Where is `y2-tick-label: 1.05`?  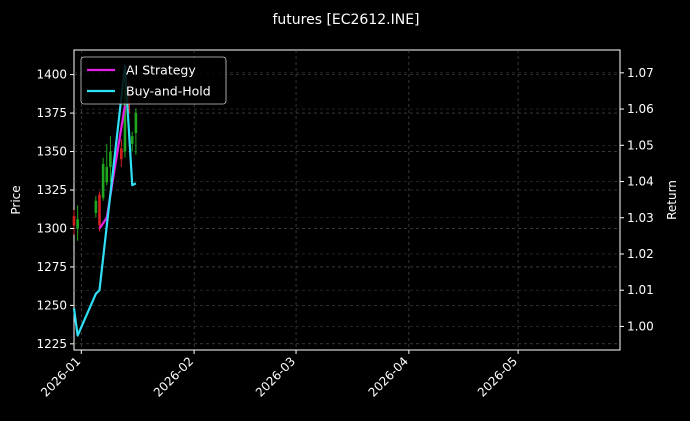 y2-tick-label: 1.05 is located at coordinates (640, 145).